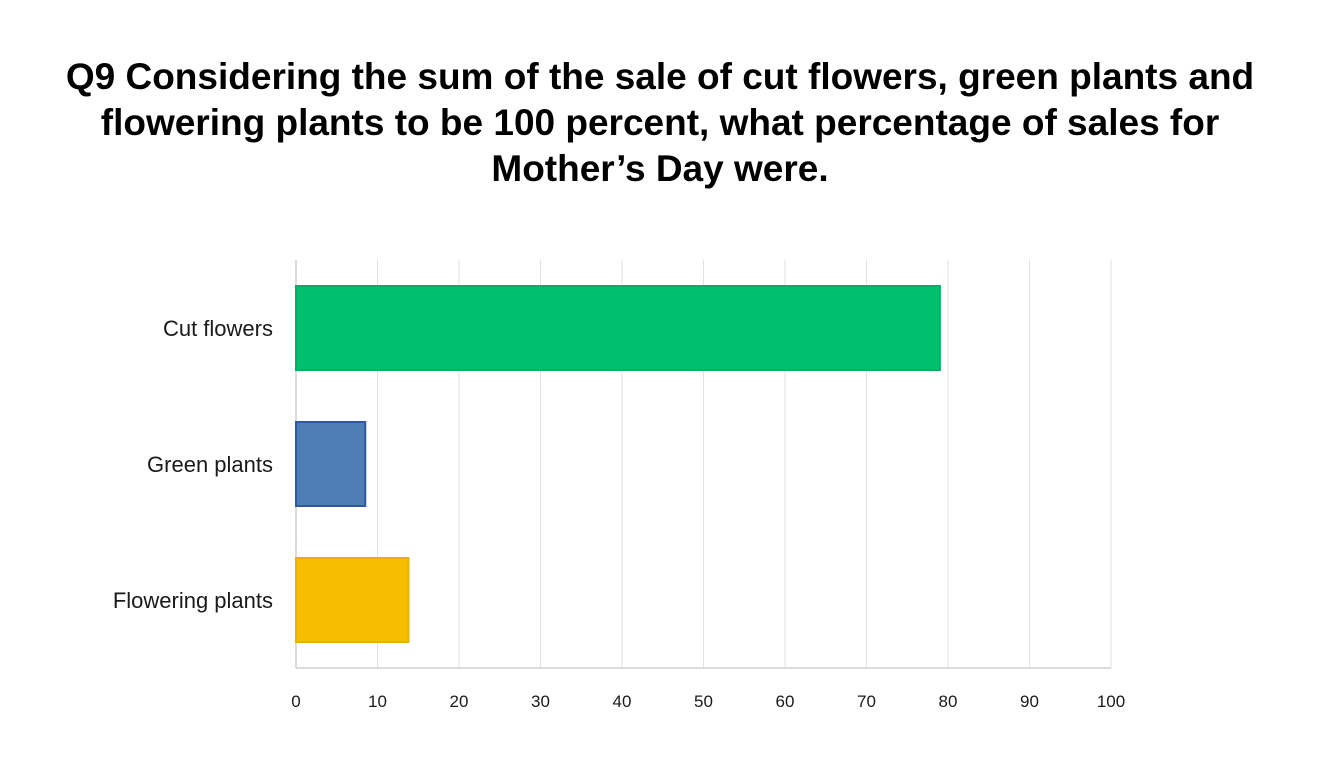 Image resolution: width=1320 pixels, height=774 pixels. I want to click on bar-flowering-plants, so click(352, 600).